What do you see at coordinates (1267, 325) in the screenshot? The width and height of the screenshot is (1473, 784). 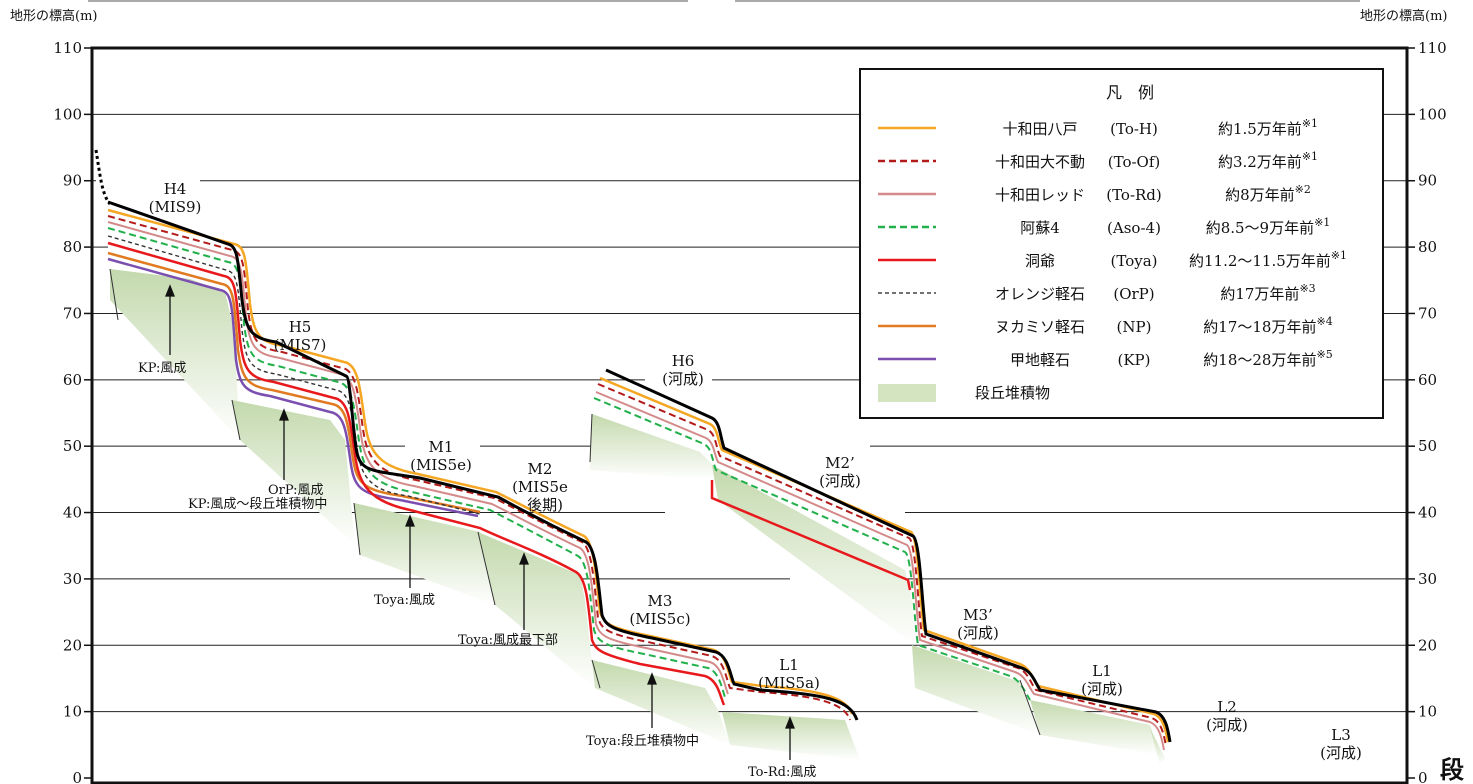 I see `legend-age: 約17～18万年前※4` at bounding box center [1267, 325].